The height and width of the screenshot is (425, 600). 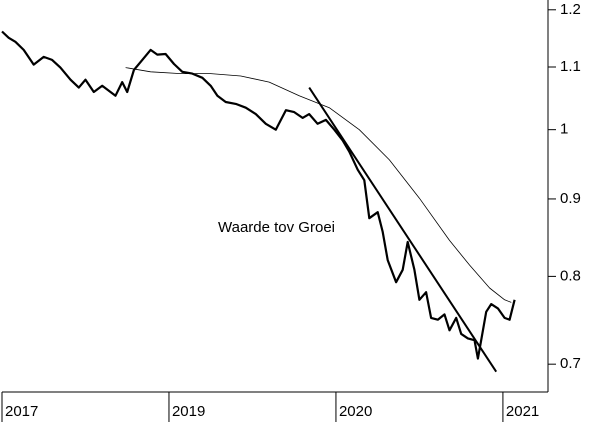 What do you see at coordinates (570, 198) in the screenshot?
I see `y-tick-label: 0.9` at bounding box center [570, 198].